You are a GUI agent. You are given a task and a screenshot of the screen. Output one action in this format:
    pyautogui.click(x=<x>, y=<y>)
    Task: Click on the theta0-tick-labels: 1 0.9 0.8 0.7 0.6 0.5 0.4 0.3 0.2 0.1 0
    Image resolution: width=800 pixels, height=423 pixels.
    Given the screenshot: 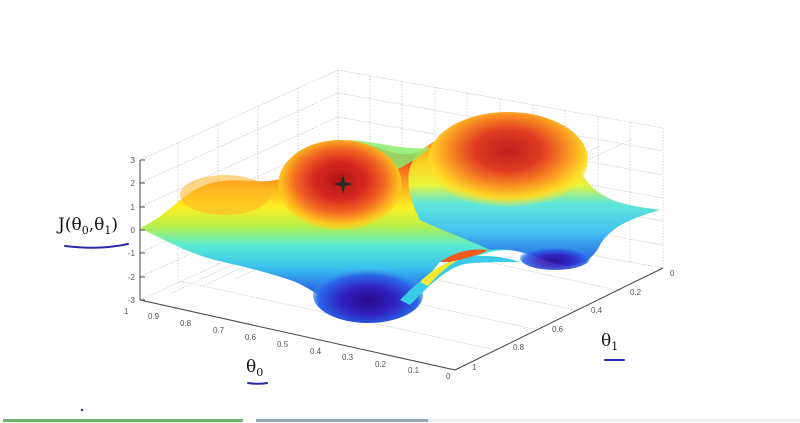 What is the action you would take?
    pyautogui.click(x=287, y=344)
    